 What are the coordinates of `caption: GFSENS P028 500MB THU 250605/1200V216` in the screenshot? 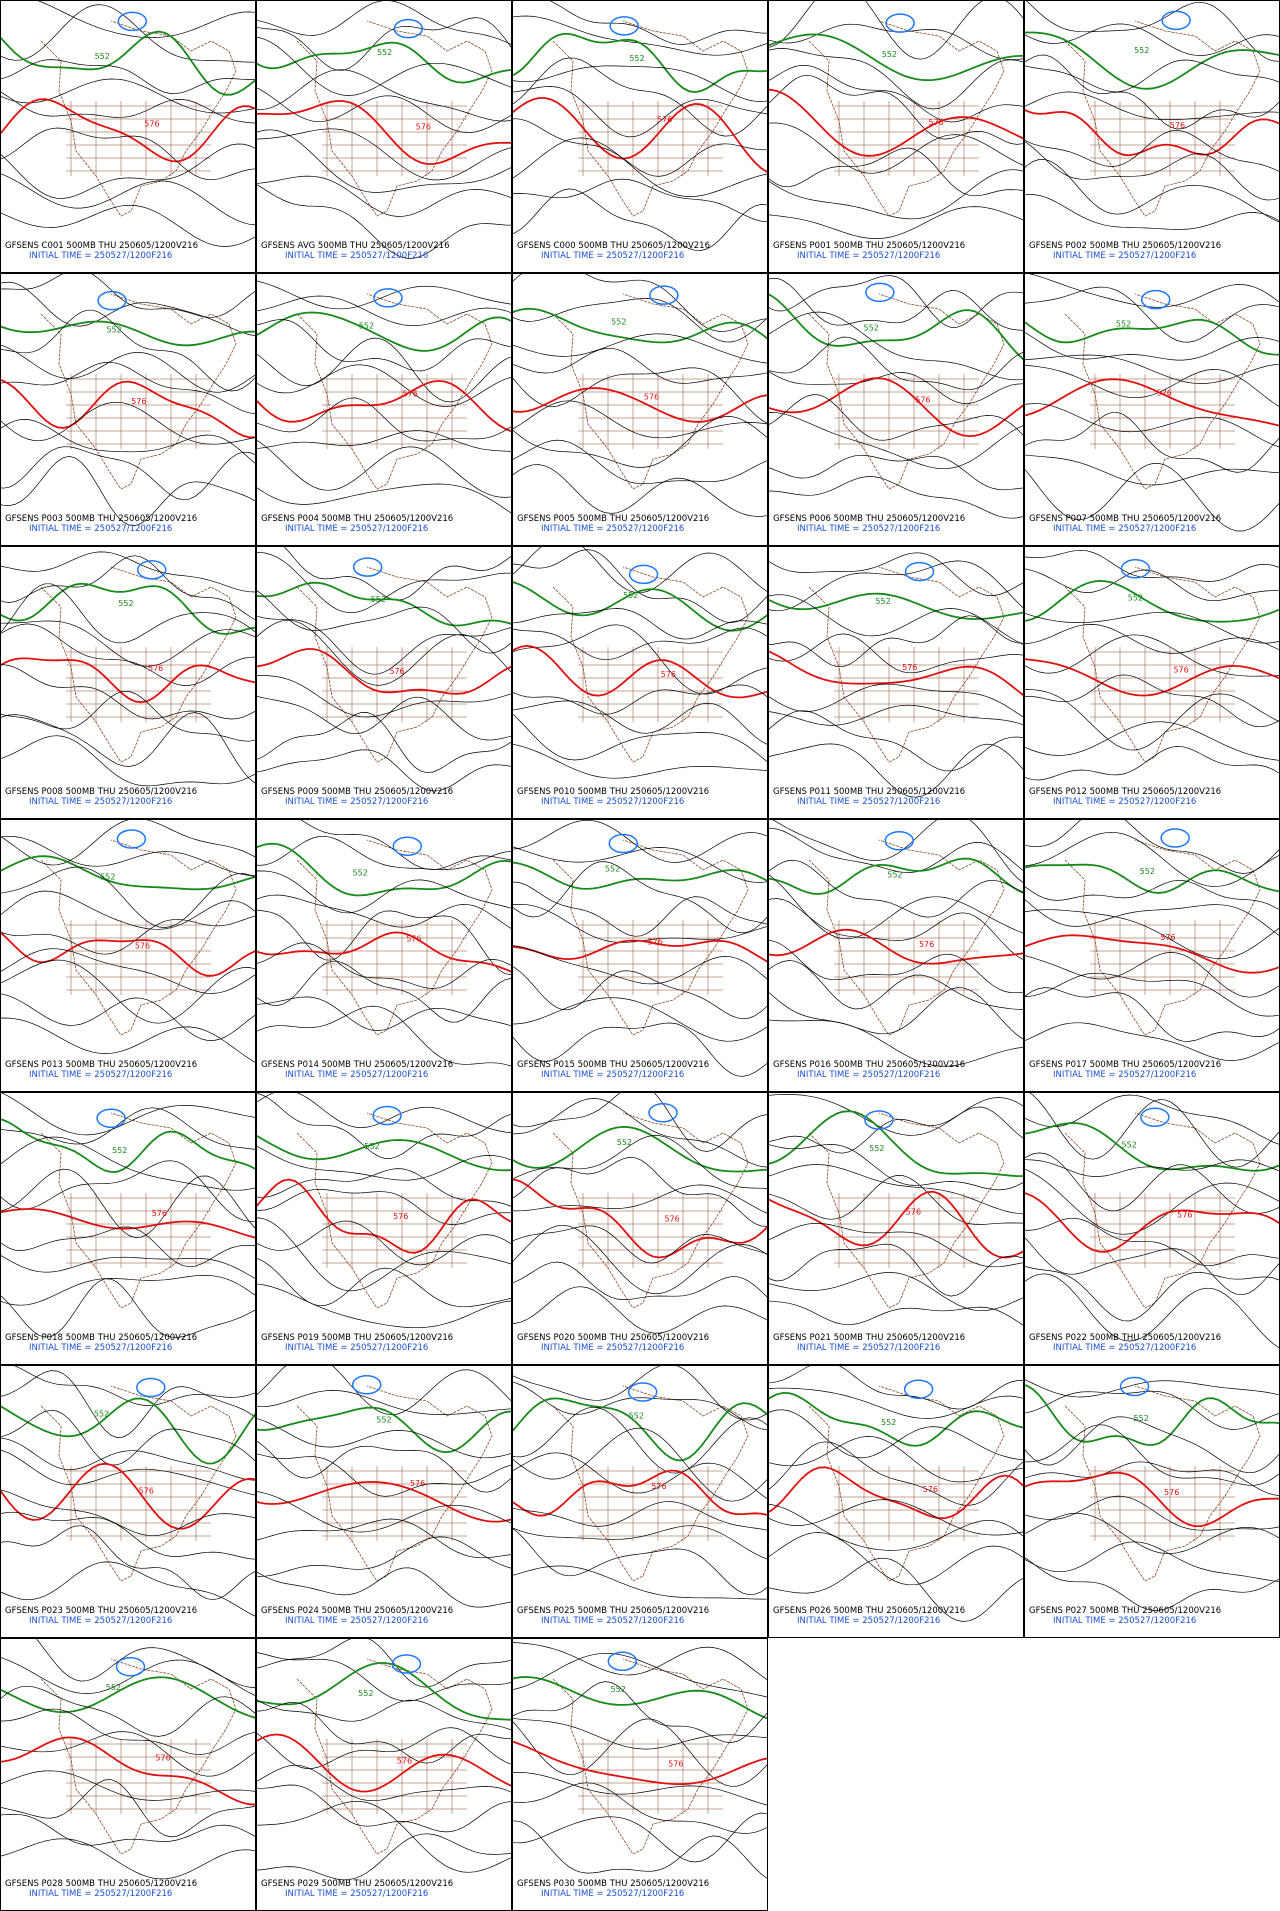 It's located at (101, 1884).